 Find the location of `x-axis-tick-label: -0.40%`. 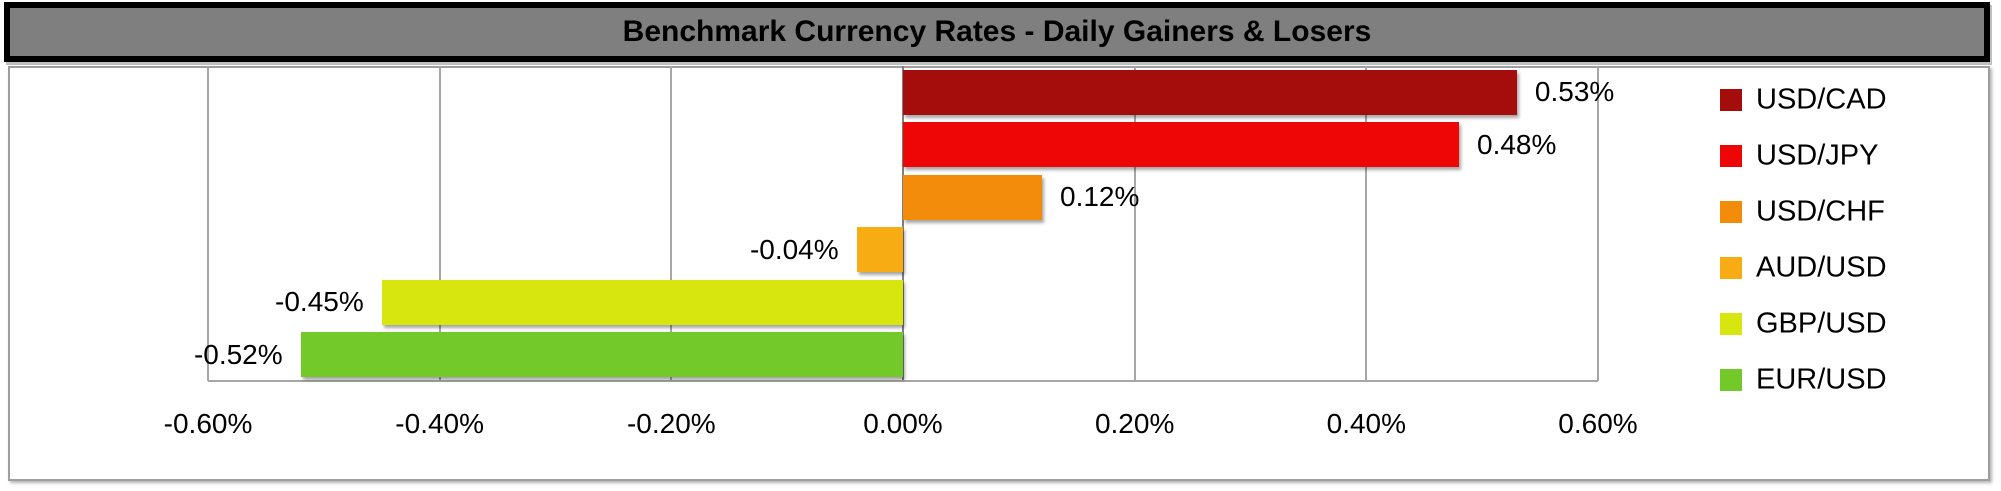

x-axis-tick-label: -0.40% is located at coordinates (440, 423).